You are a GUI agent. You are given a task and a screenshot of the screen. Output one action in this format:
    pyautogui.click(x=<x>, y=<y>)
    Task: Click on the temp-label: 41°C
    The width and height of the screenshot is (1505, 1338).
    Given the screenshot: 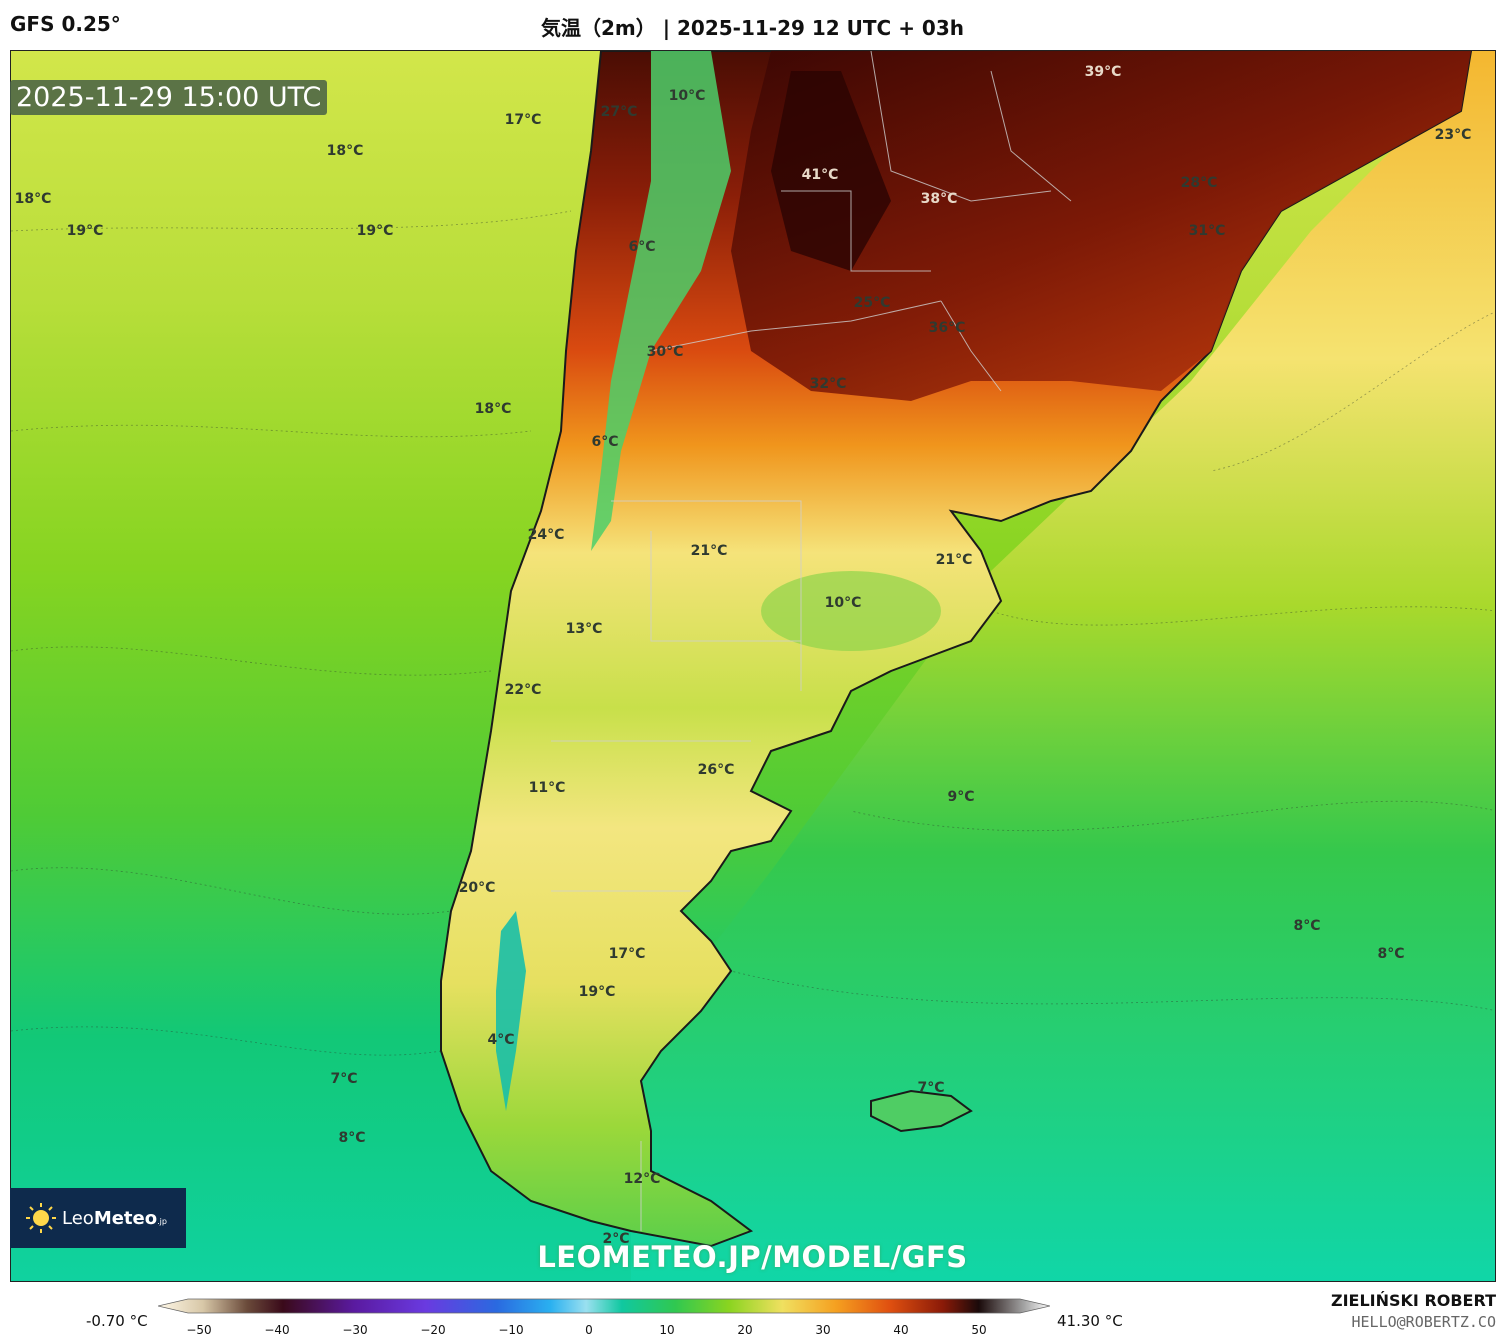 What is the action you would take?
    pyautogui.click(x=820, y=175)
    